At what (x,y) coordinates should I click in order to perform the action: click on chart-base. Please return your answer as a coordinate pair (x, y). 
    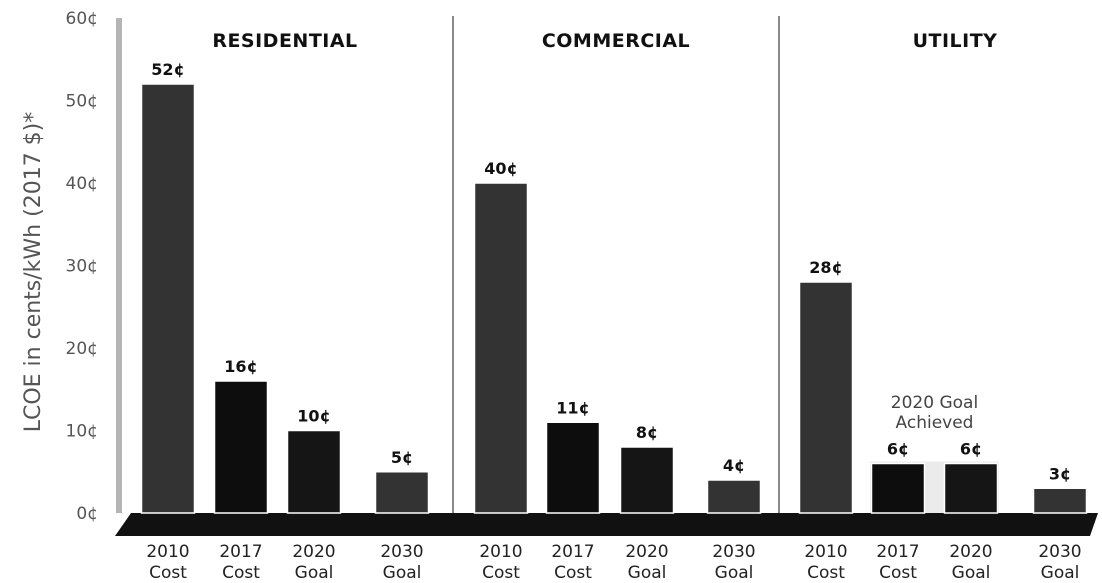
    Looking at the image, I should click on (606, 524).